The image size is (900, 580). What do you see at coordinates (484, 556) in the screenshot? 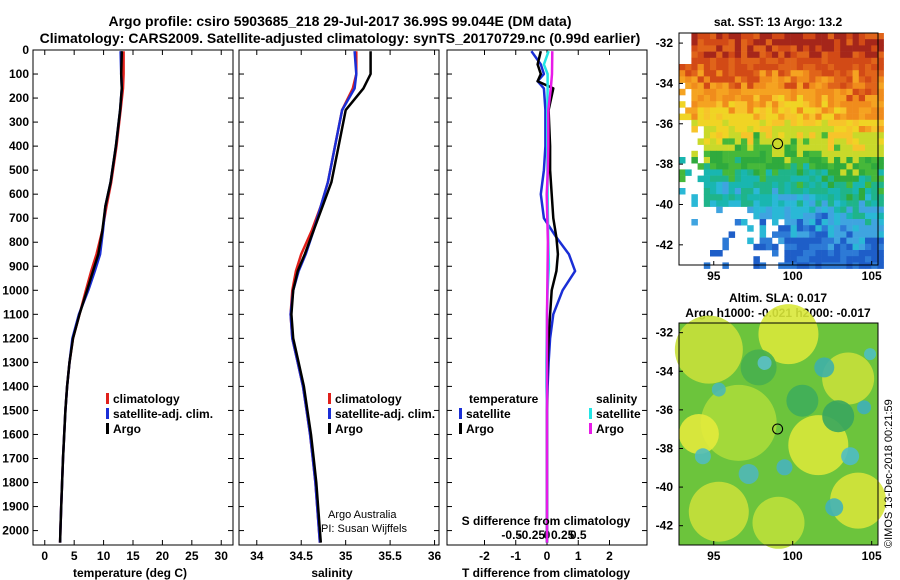
I see `x-tick-label: -2` at bounding box center [484, 556].